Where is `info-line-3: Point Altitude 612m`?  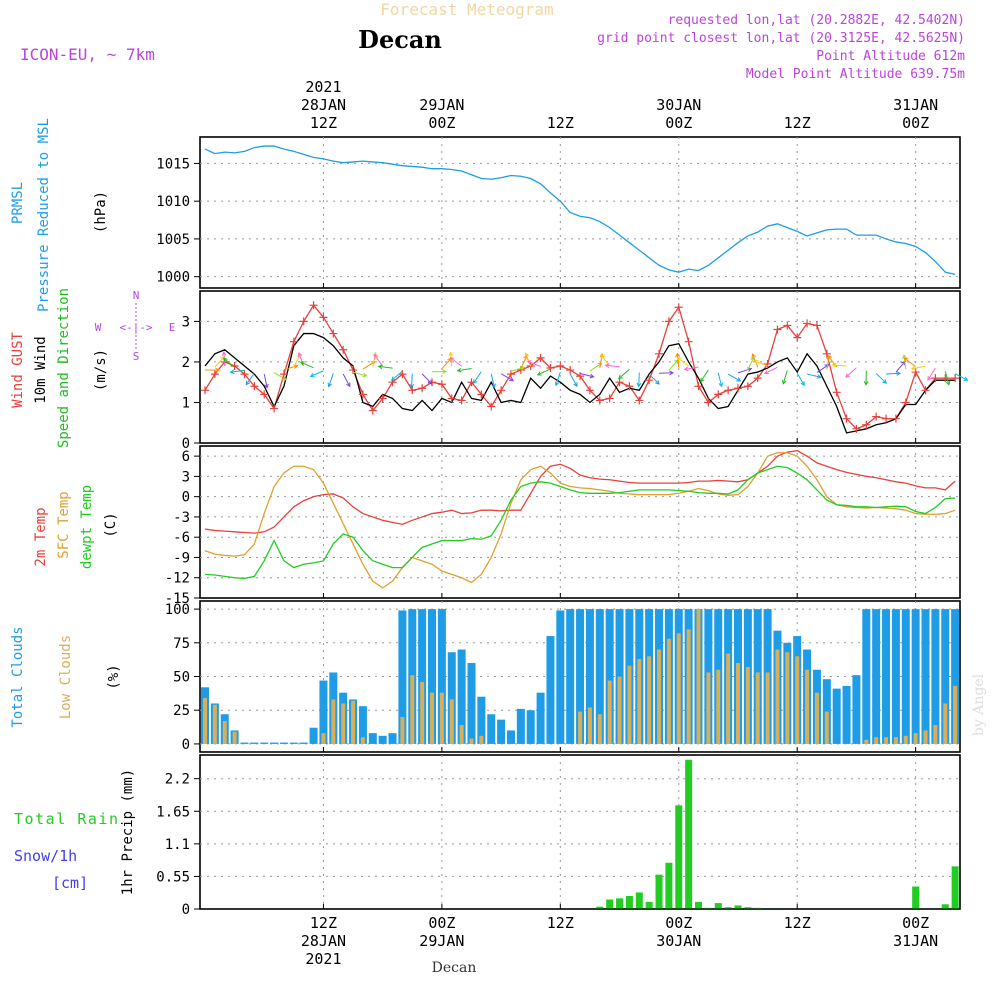
info-line-3: Point Altitude 612m is located at coordinates (890, 56).